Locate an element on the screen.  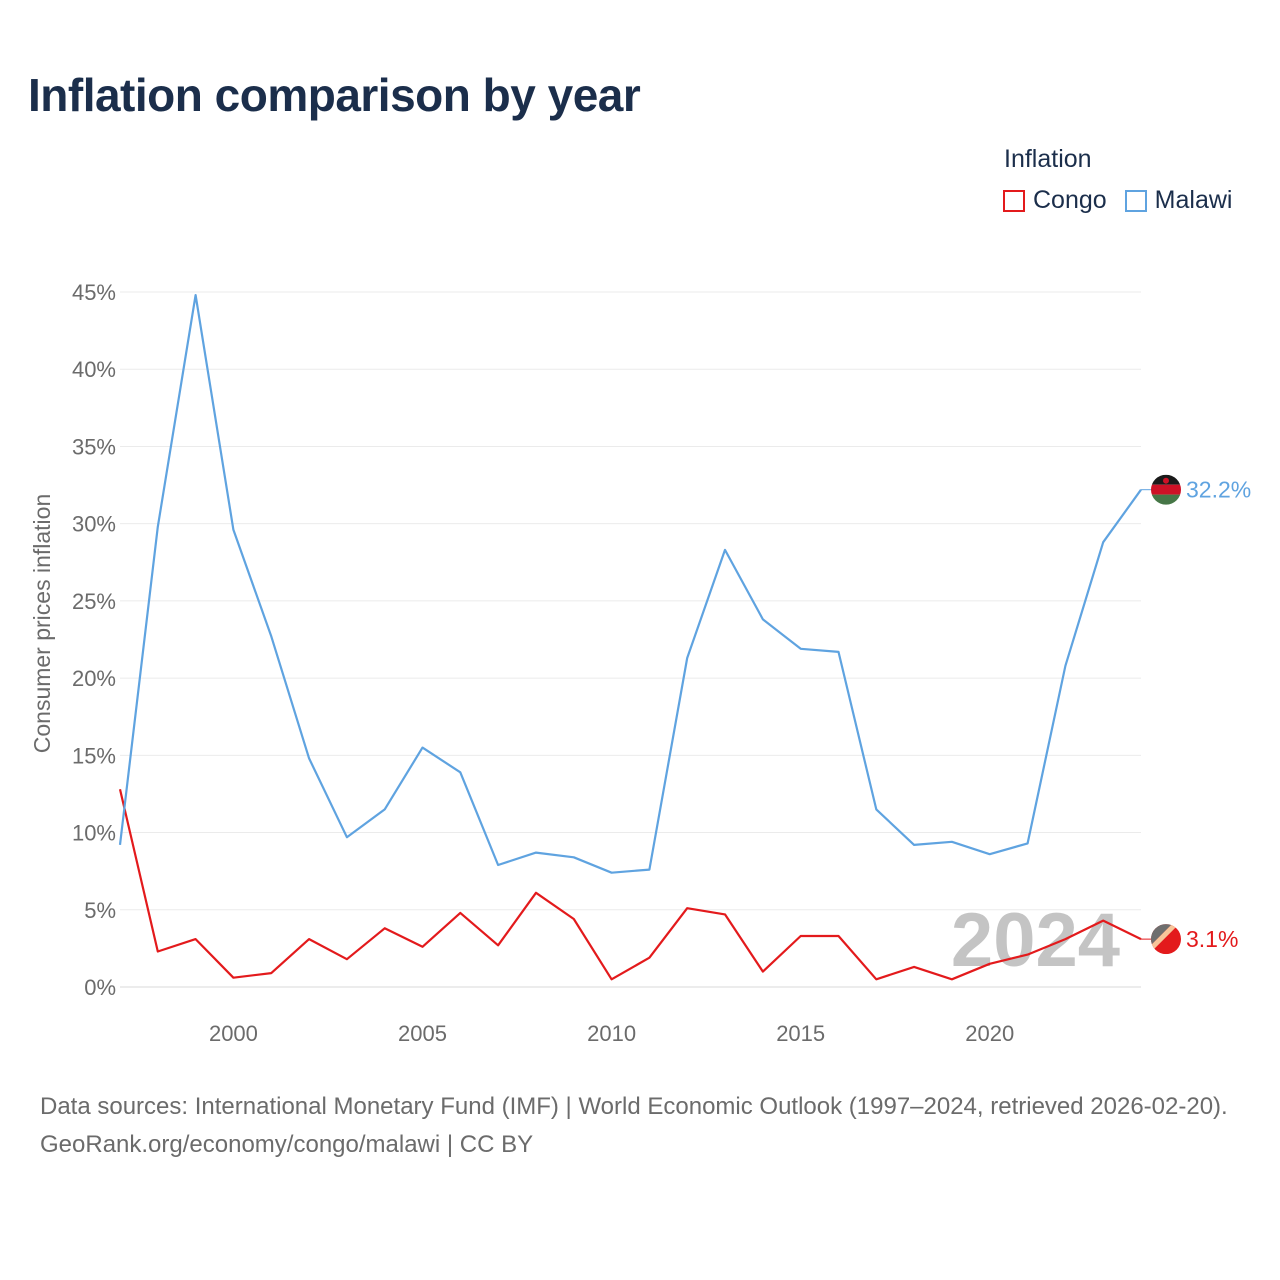
flag-icon-congo is located at coordinates (1166, 939).